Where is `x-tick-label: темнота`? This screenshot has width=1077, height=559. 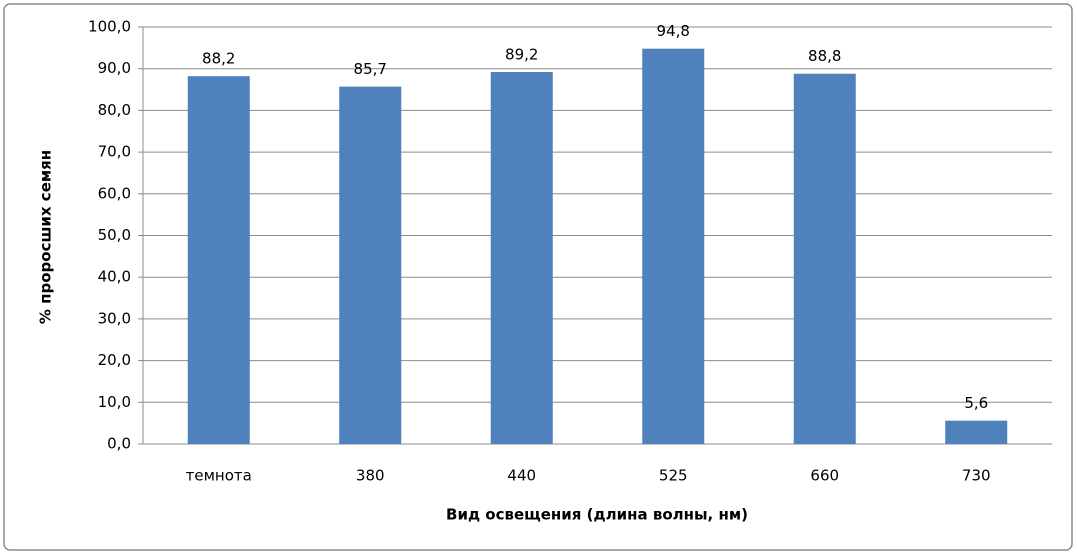 x-tick-label: темнота is located at coordinates (219, 476).